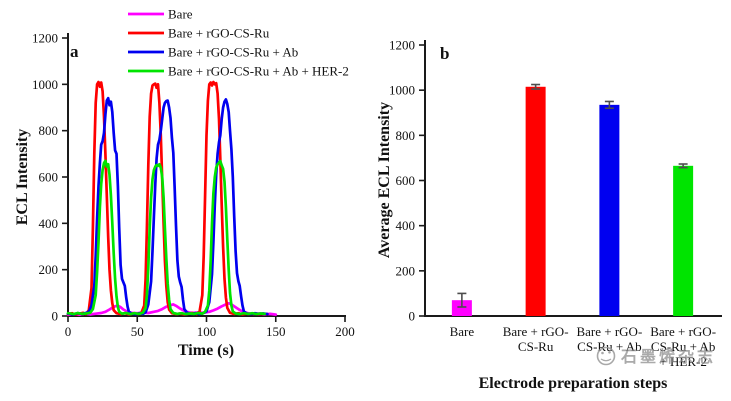 Image resolution: width=731 pixels, height=401 pixels. What do you see at coordinates (74, 51) in the screenshot?
I see `panel-a-letter: a` at bounding box center [74, 51].